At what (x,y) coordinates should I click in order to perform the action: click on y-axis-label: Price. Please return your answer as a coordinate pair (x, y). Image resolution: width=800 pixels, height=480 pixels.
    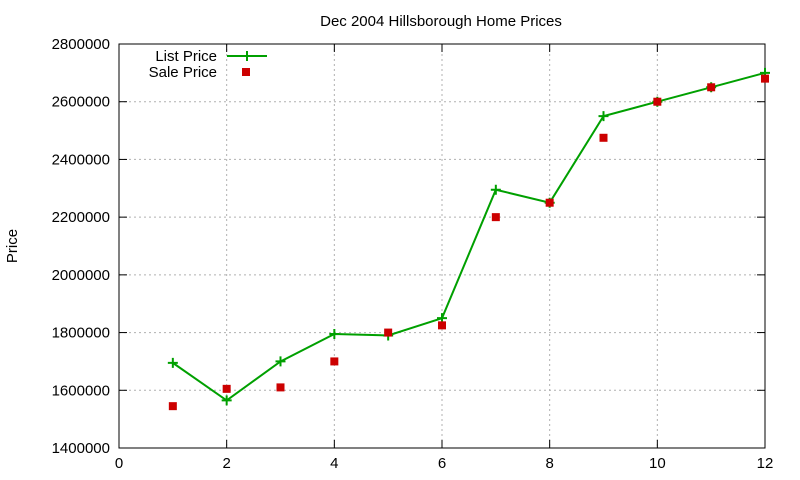
    Looking at the image, I should click on (12, 246).